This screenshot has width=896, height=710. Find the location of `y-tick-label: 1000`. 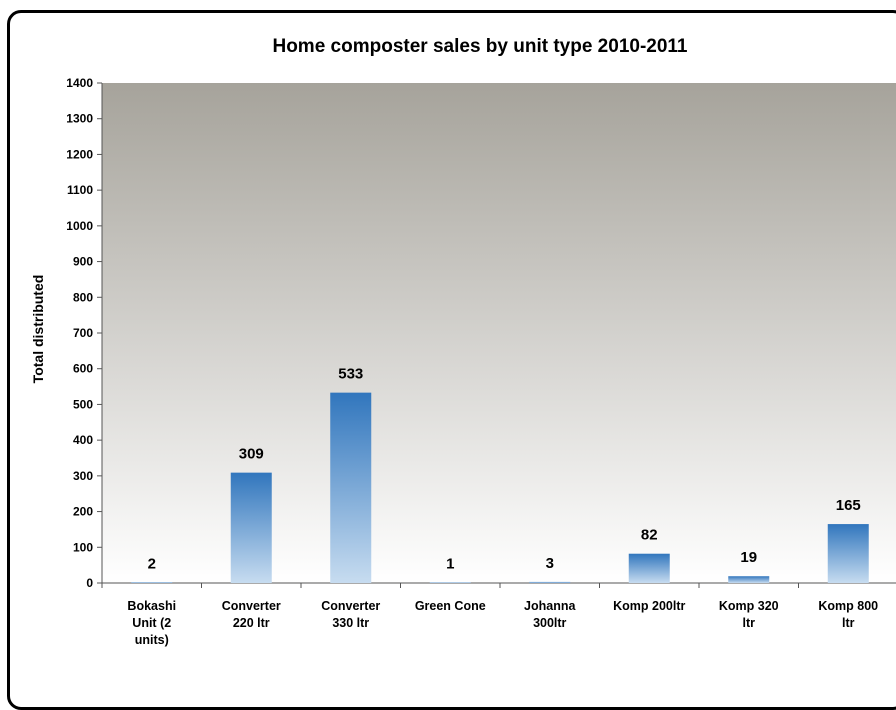

y-tick-label: 1000 is located at coordinates (79, 226).